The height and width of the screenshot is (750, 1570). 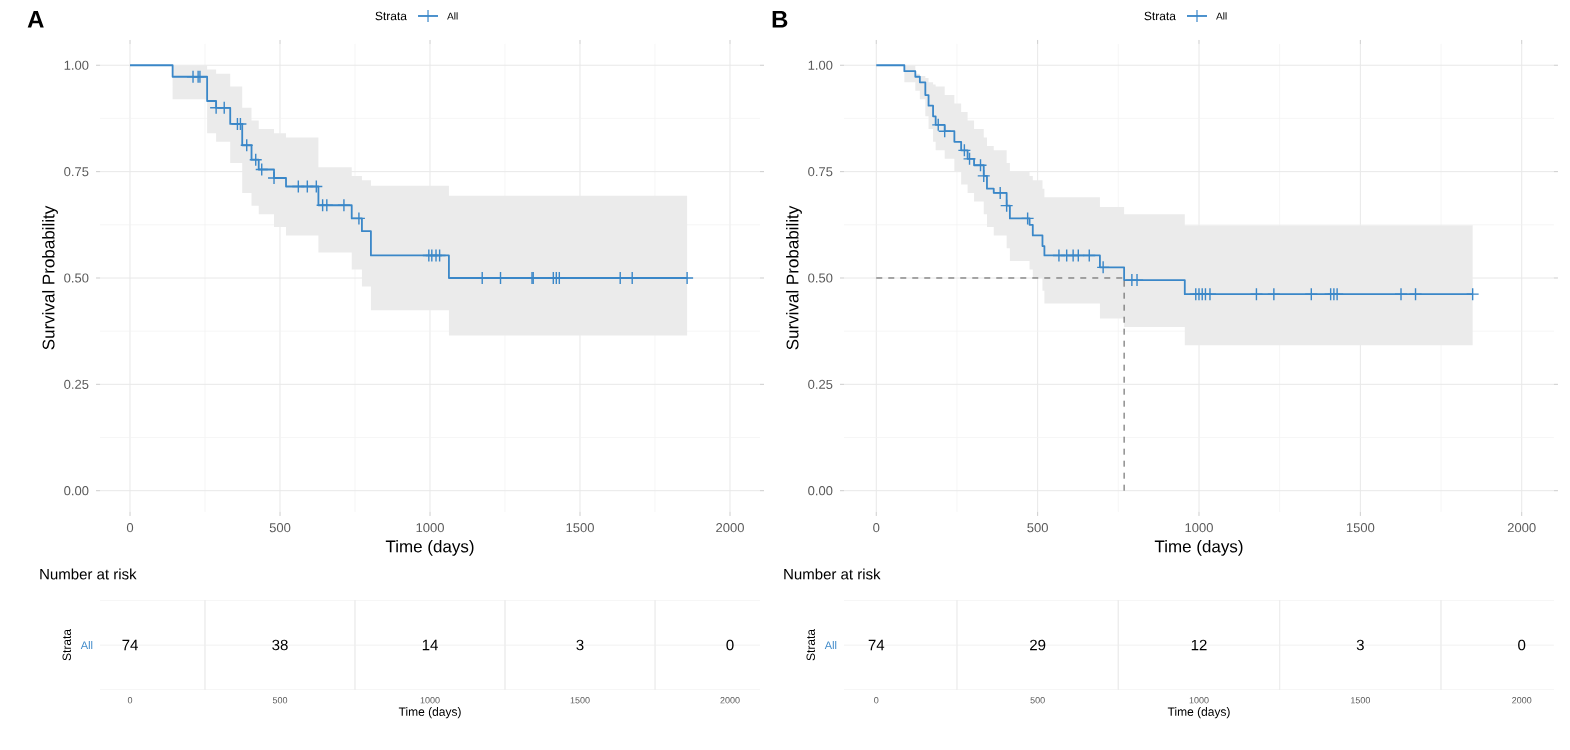 I want to click on chart-title: B, so click(x=780, y=19).